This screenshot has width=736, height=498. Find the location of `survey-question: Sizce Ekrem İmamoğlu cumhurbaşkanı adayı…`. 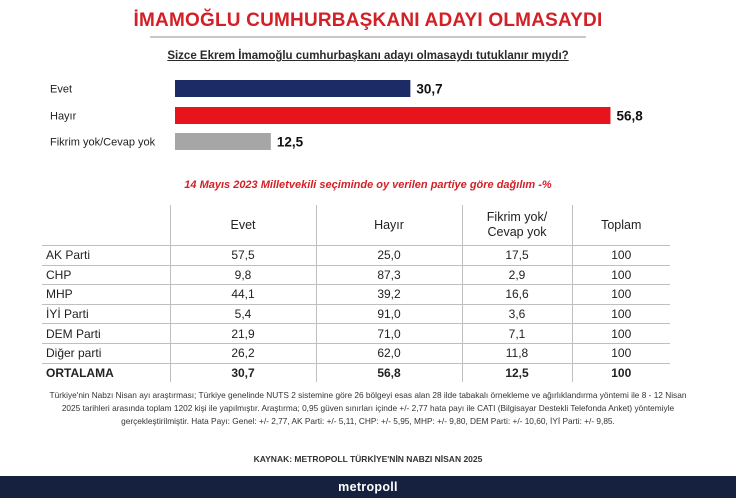

survey-question: Sizce Ekrem İmamoğlu cumhurbaşkanı adayı… is located at coordinates (368, 56).